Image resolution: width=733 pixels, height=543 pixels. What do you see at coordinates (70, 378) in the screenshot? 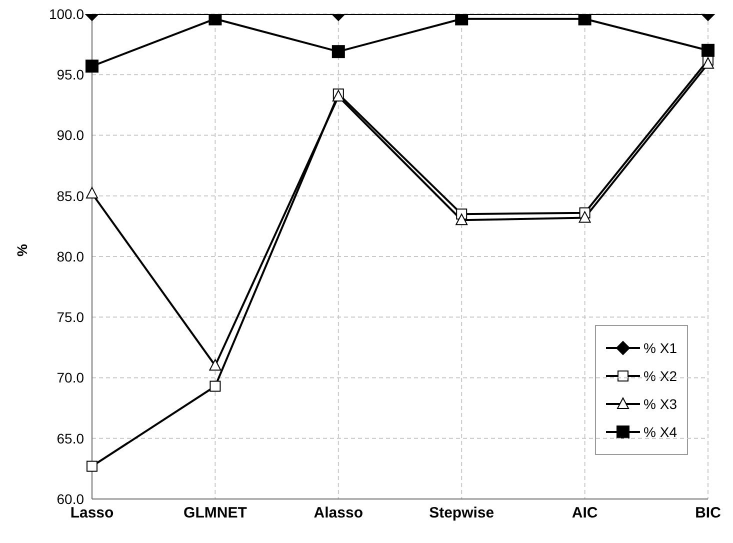
I see `y-tick-label: 70.0` at bounding box center [70, 378].